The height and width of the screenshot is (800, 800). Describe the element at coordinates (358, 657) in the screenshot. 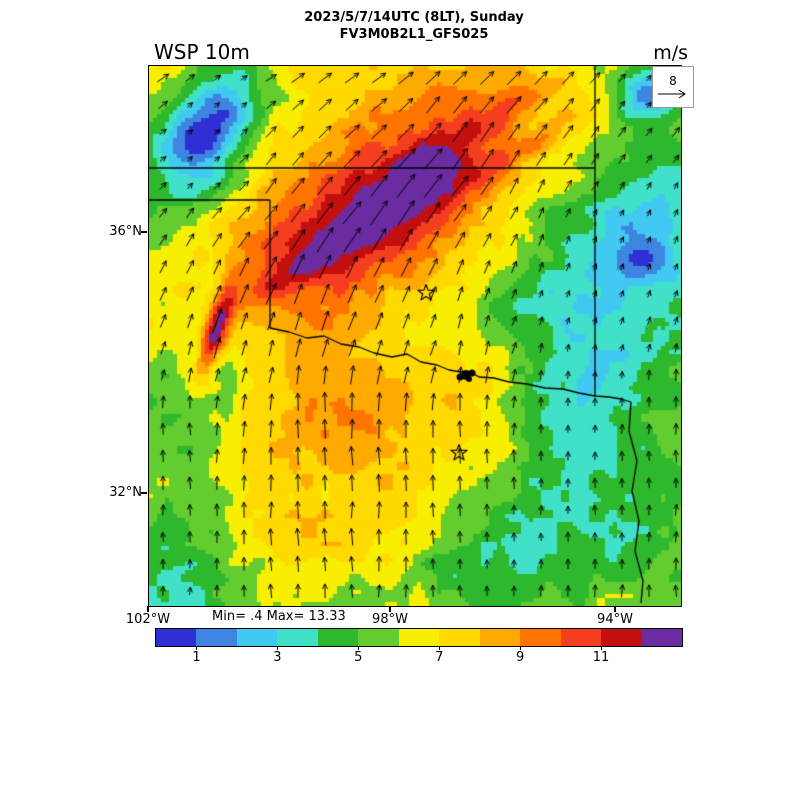

I see `colorbar-tick-label: 5` at that location.